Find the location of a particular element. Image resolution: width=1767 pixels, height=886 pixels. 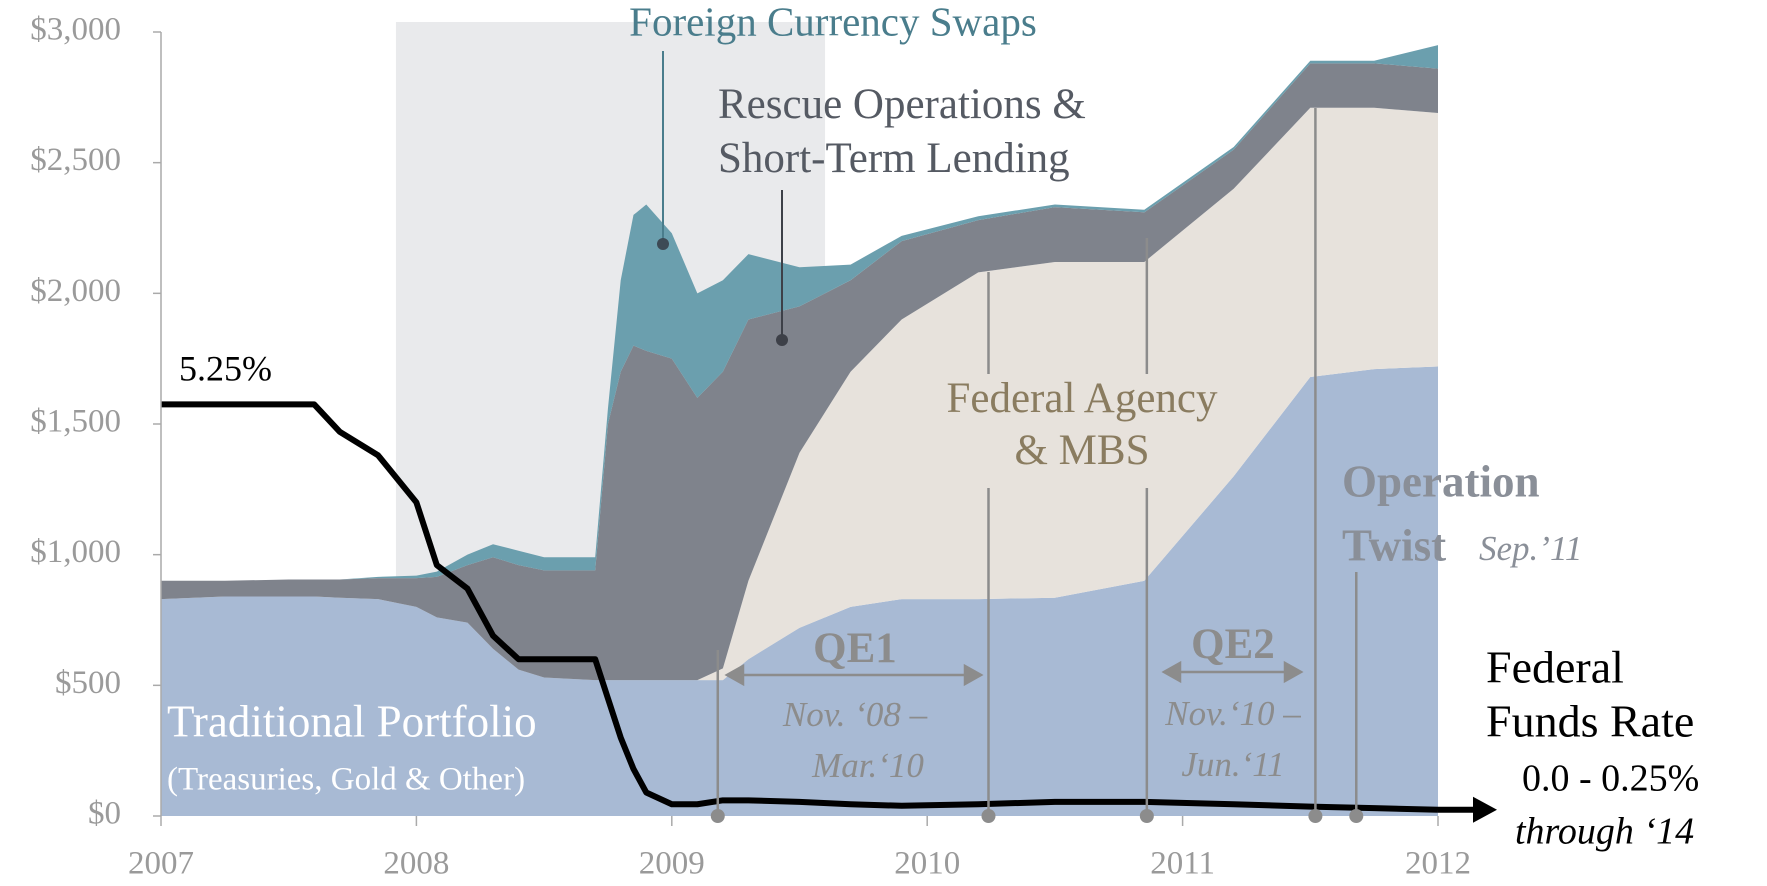

annotation: Mar.‘10 is located at coordinates (867, 765).